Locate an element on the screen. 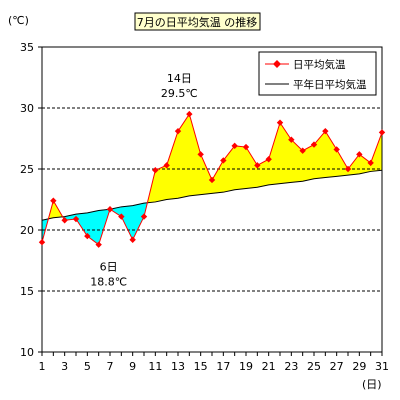  x-tick-label-27: 27 is located at coordinates (337, 366).